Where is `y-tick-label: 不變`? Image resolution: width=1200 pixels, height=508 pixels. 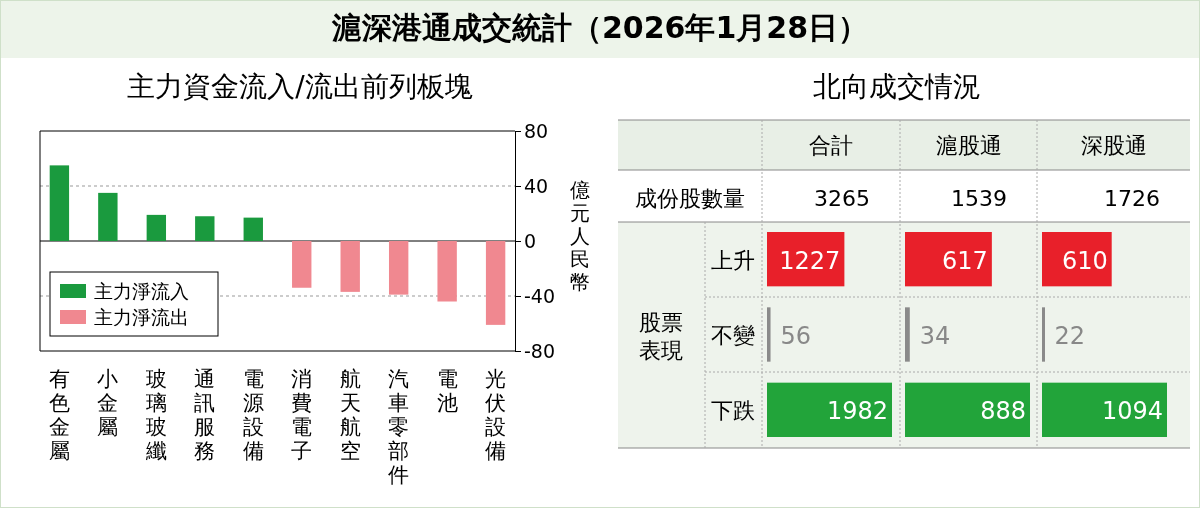 y-tick-label: 不變 is located at coordinates (733, 335).